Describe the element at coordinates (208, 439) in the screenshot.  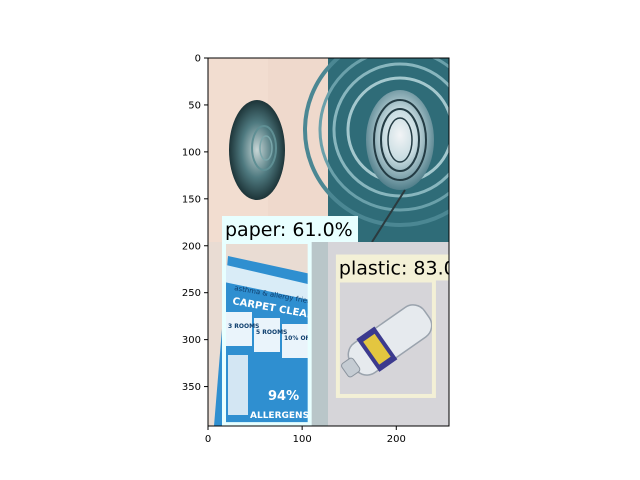
I see `x-tick-label-0: 0` at that location.